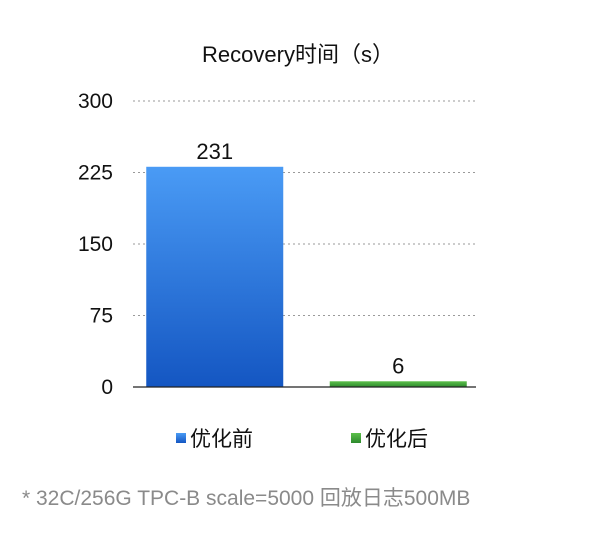 This screenshot has width=600, height=535. What do you see at coordinates (302, 439) in the screenshot?
I see `legend: 优化前 优化后` at bounding box center [302, 439].